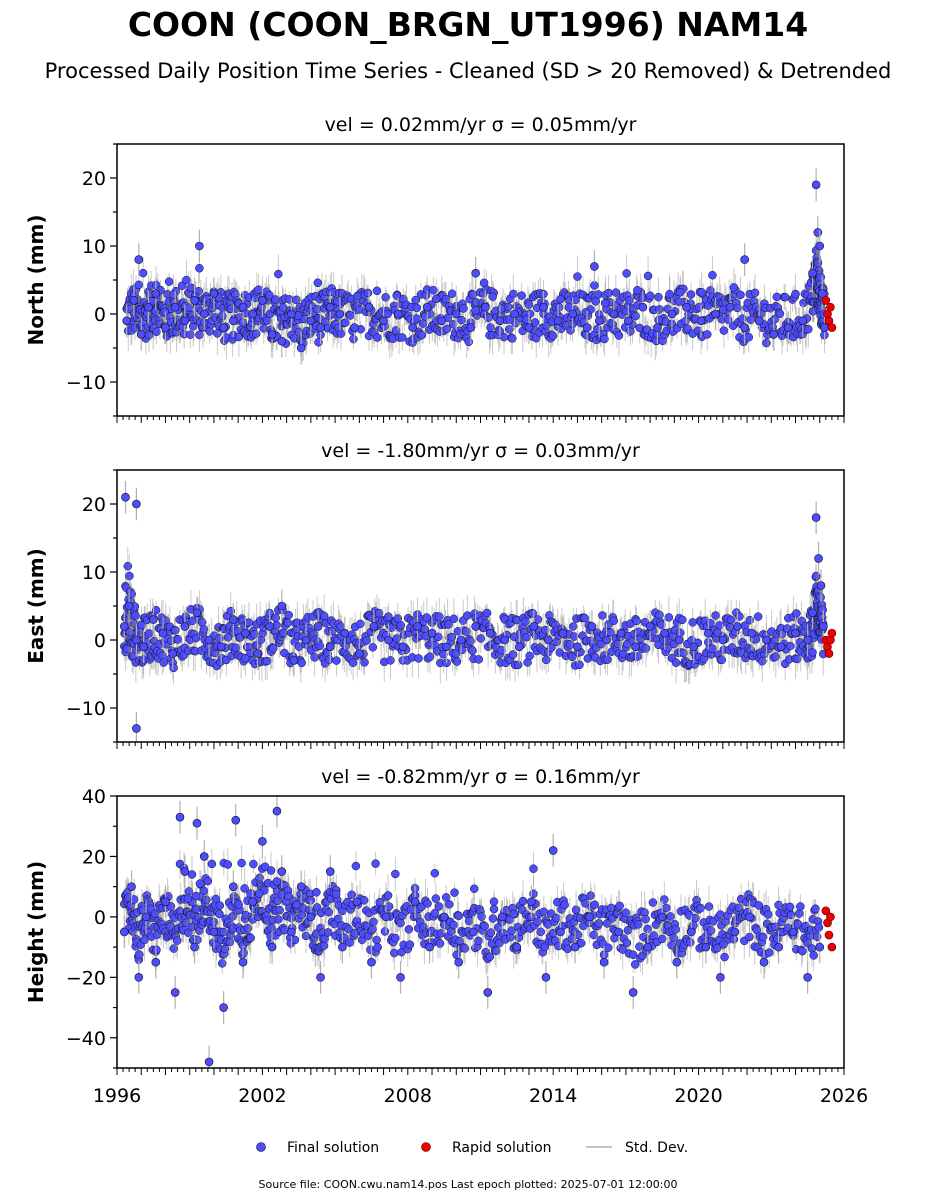 The image size is (937, 1200). What do you see at coordinates (94, 573) in the screenshot?
I see `y-tick-label: 10` at bounding box center [94, 573].